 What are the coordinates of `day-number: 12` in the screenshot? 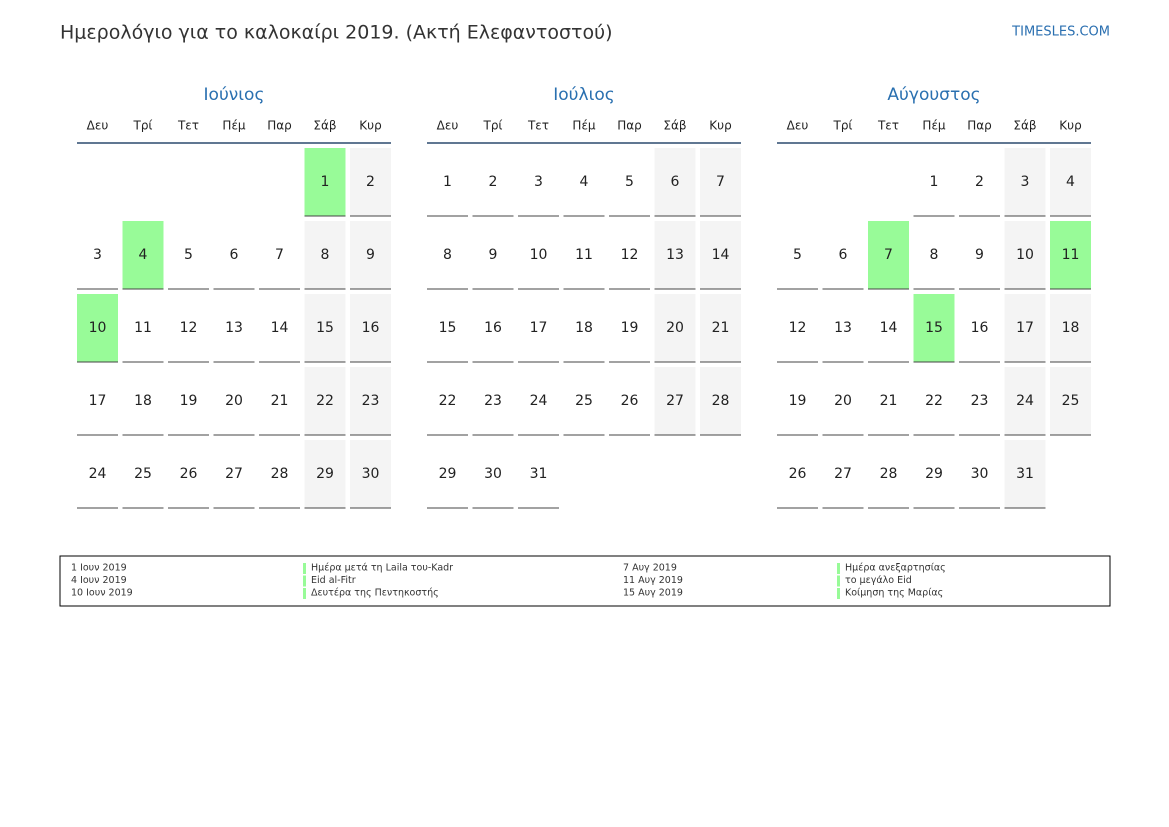 It's located at (189, 328).